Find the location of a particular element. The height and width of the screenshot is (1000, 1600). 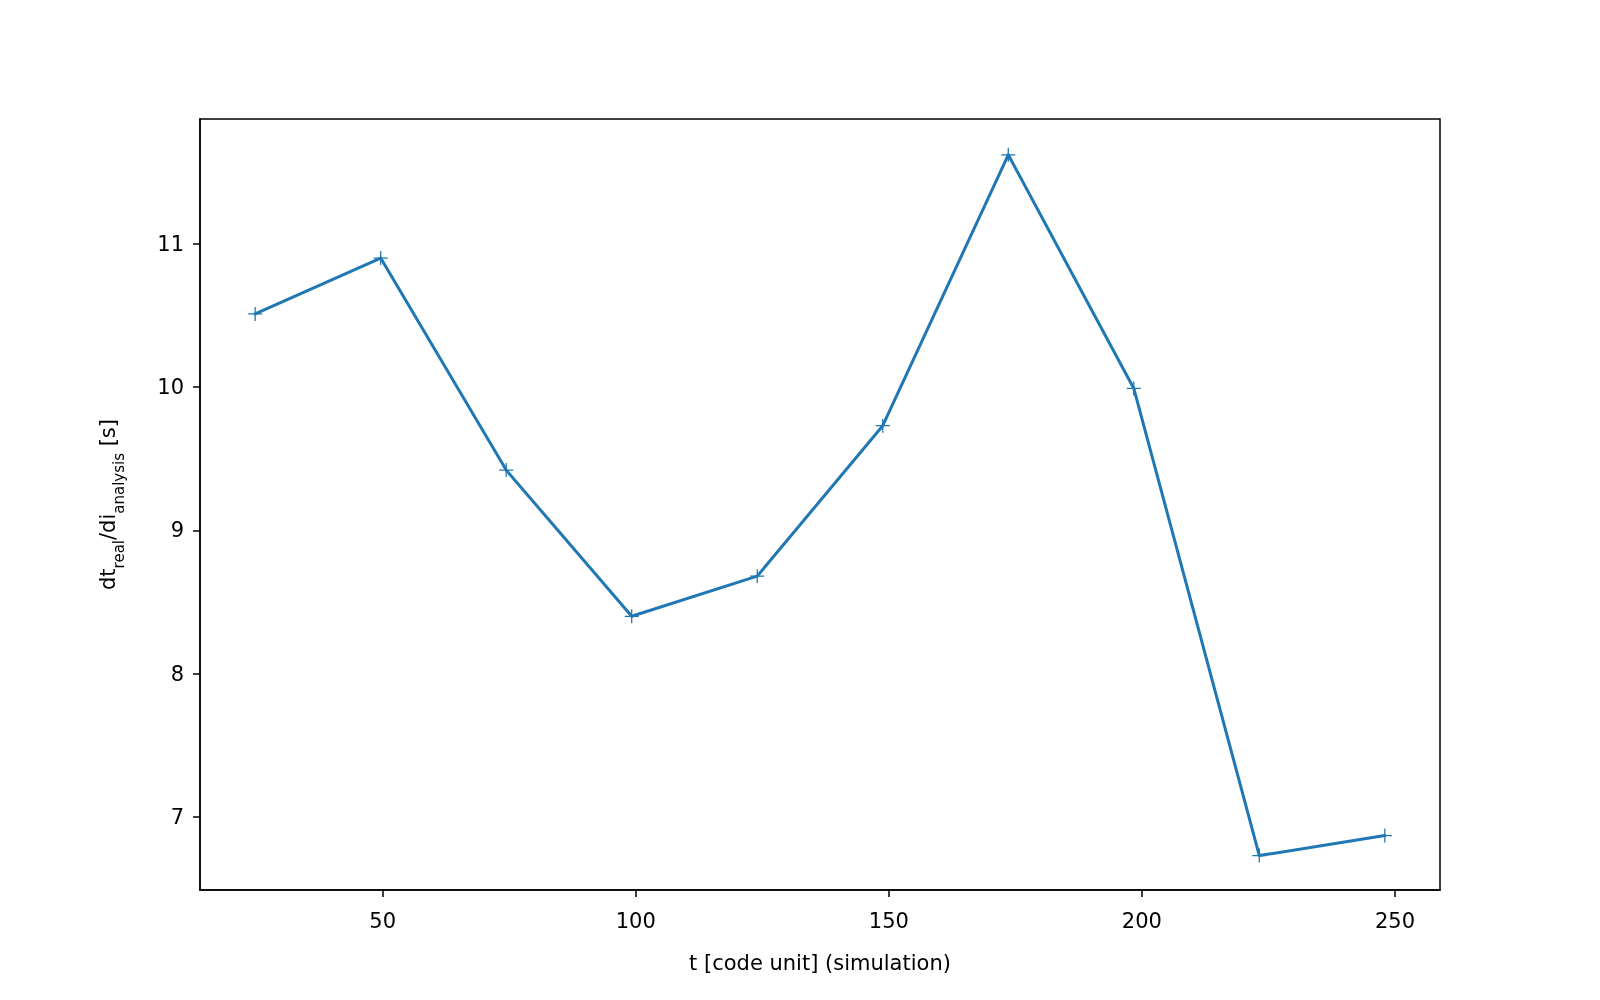

y-tick-label: 9 is located at coordinates (177, 530).